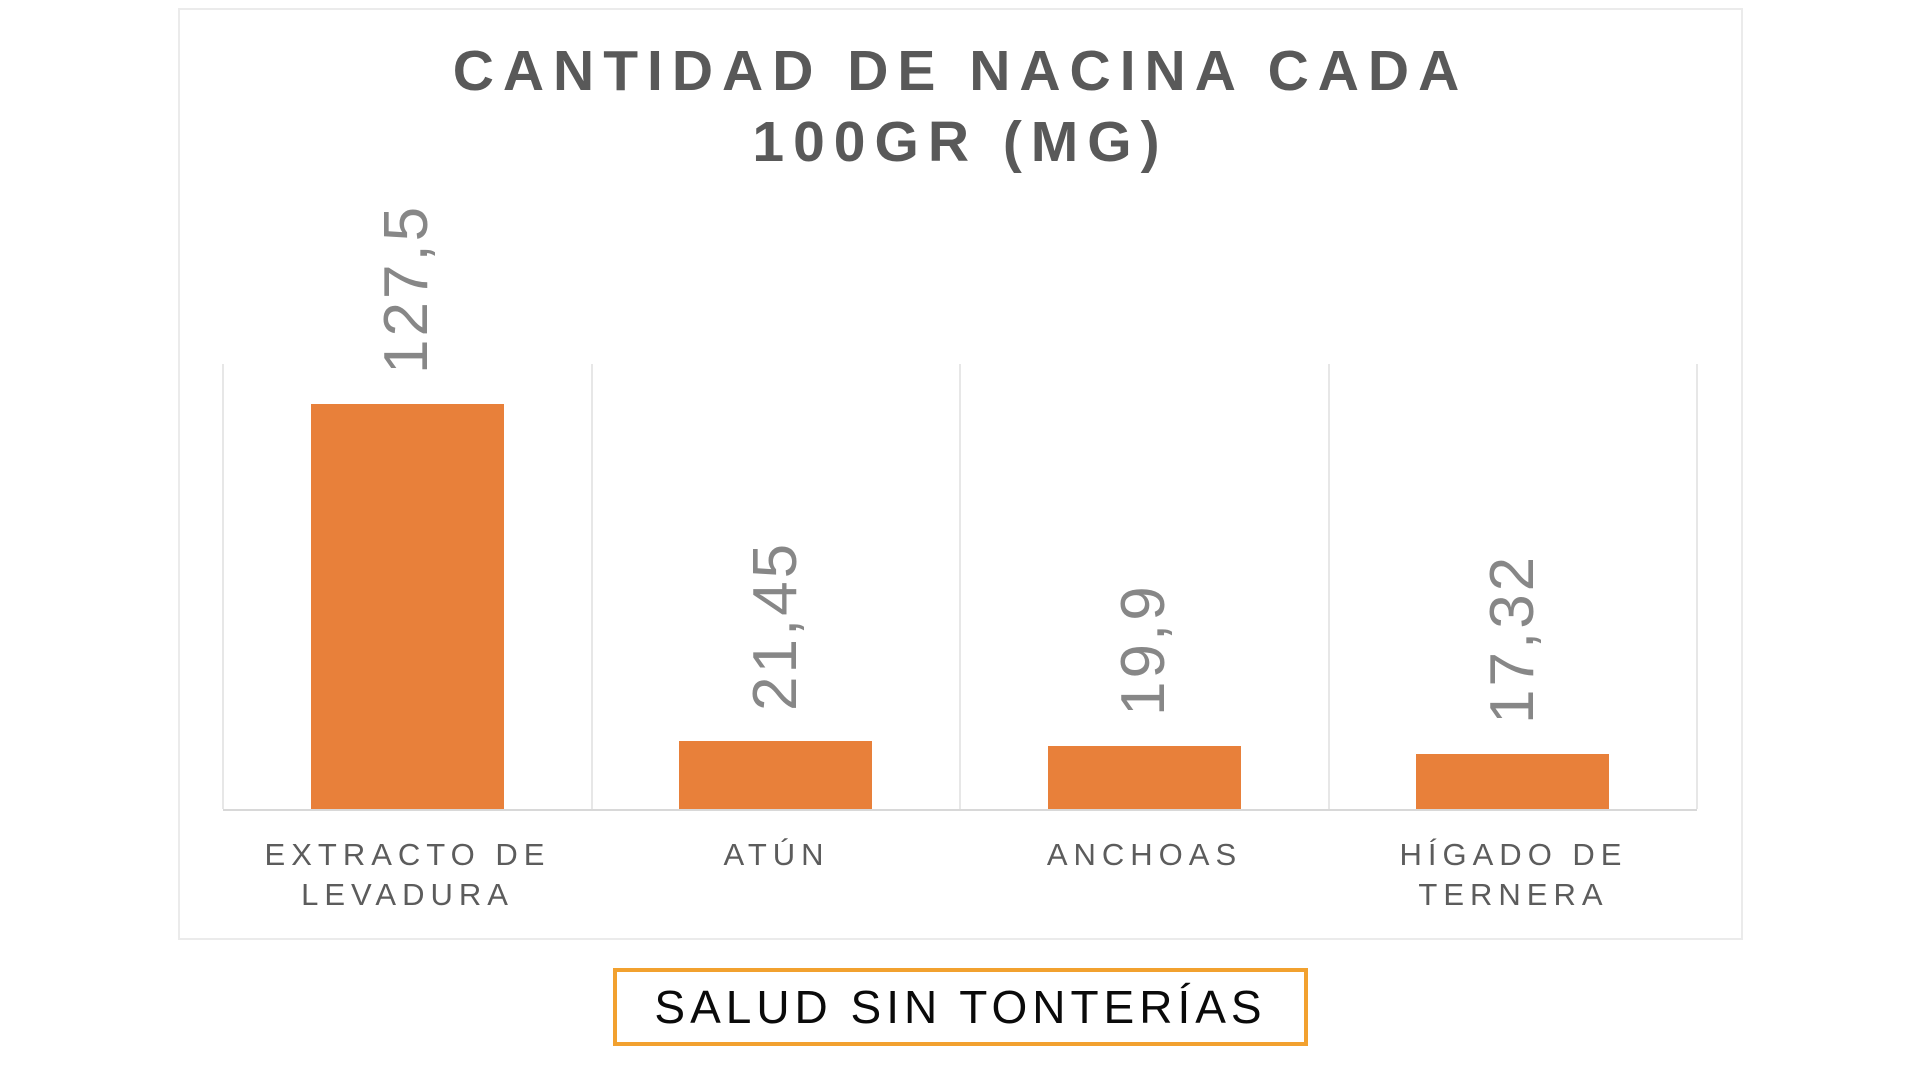  I want to click on x-axis-line, so click(960, 810).